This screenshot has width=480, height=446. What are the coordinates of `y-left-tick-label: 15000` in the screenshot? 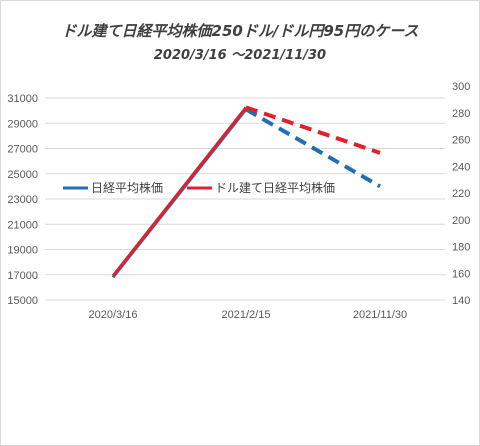 It's located at (22, 301).